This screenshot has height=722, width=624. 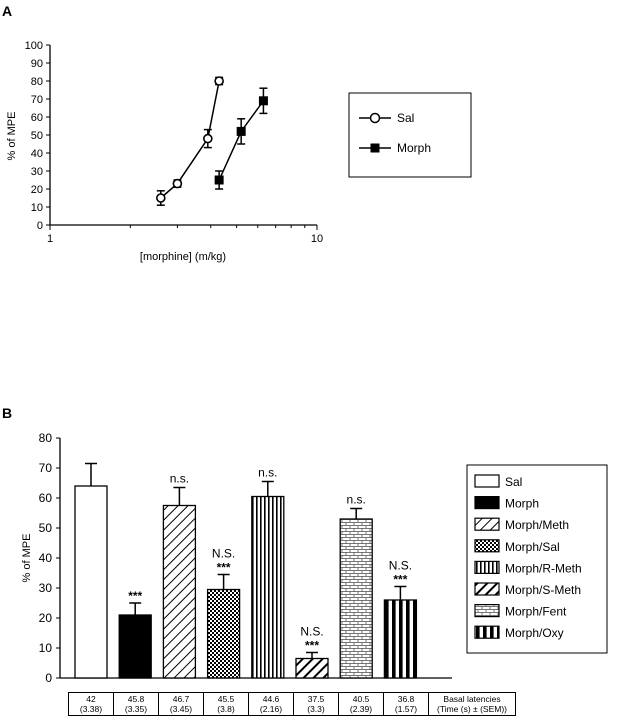 What do you see at coordinates (472, 704) in the screenshot?
I see `table-header-cell: Basal latencies (Time (s) ± (SEM))` at bounding box center [472, 704].